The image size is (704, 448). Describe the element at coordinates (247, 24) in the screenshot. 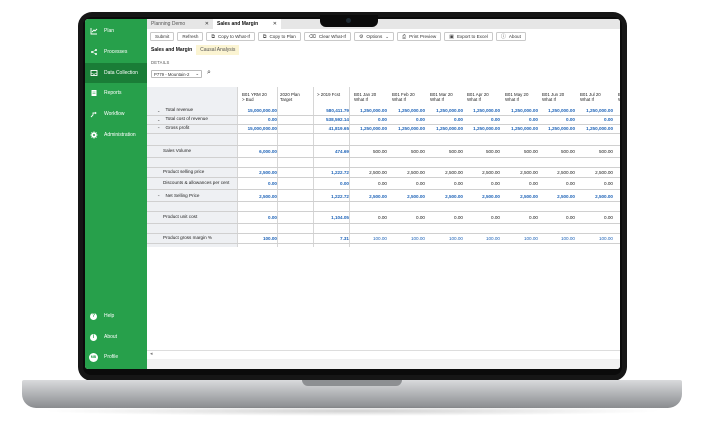

I see `tab-sales-and-margin: Sales and Margin ✕` at that location.